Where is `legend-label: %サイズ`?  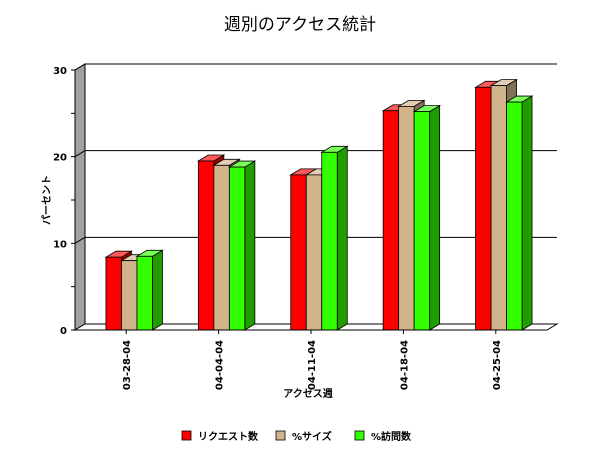 legend-label: %サイズ is located at coordinates (312, 436).